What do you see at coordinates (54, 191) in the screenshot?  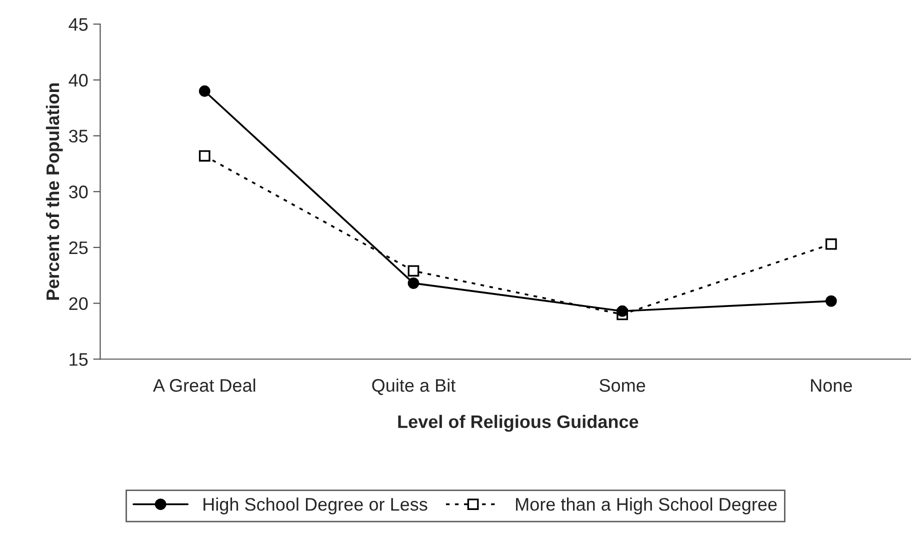 I see `y-axis-title: Percent of the Population` at bounding box center [54, 191].